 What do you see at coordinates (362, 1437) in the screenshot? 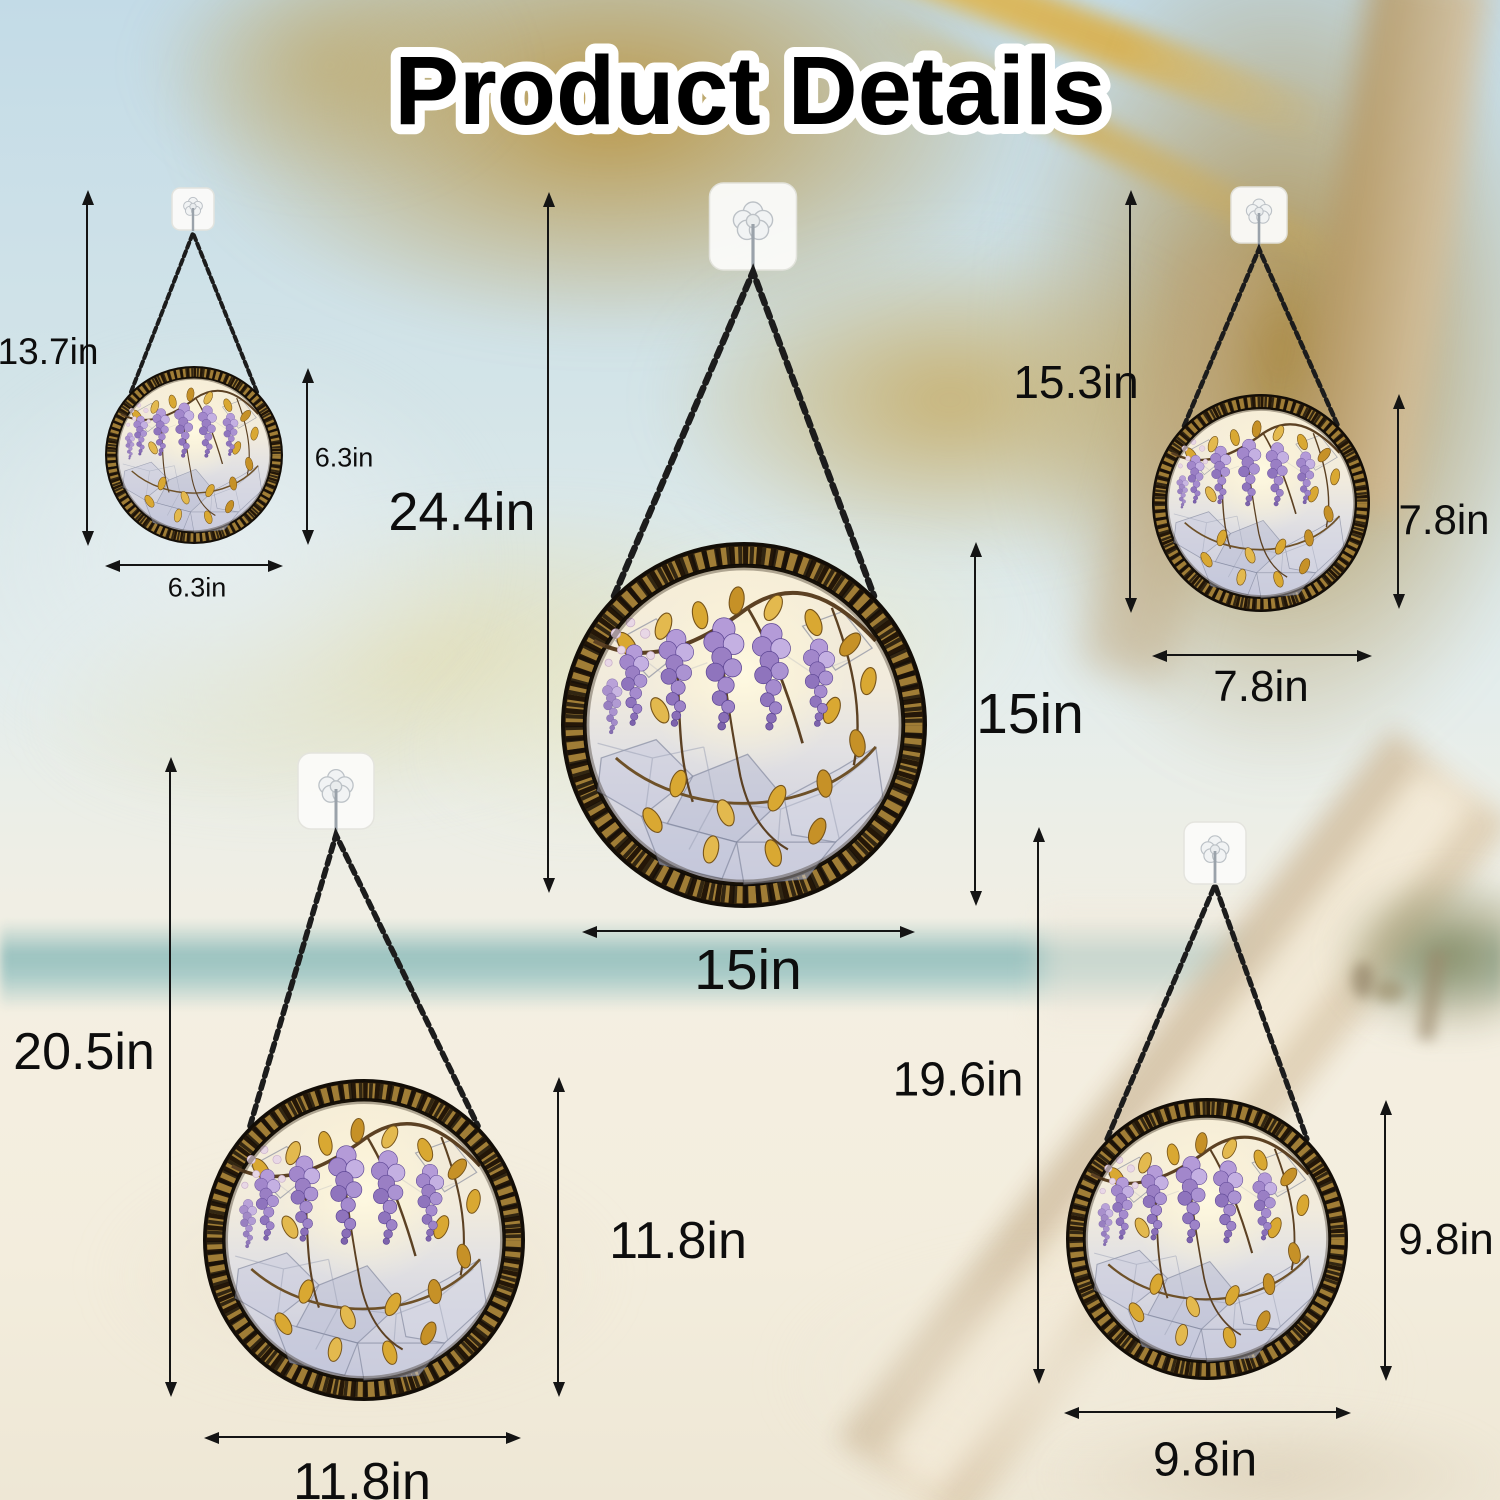
I see `dim-arrow-width-bottom-left` at bounding box center [362, 1437].